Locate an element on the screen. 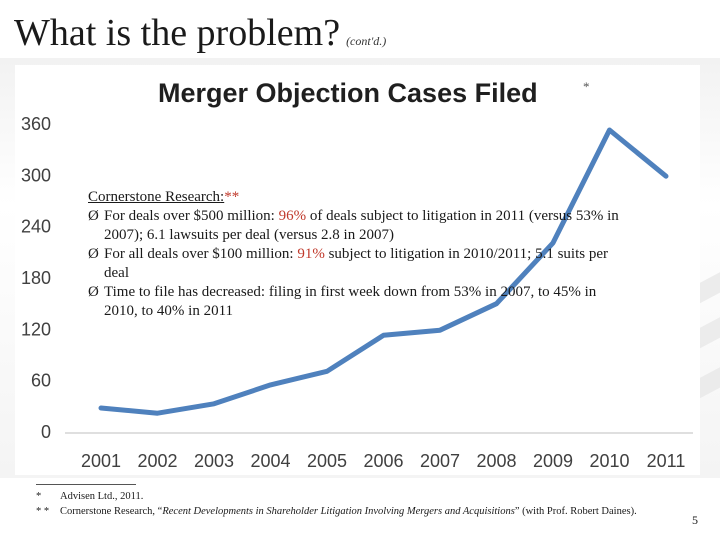 Image resolution: width=720 pixels, height=540 pixels. y-tick-label: 0 is located at coordinates (46, 432).